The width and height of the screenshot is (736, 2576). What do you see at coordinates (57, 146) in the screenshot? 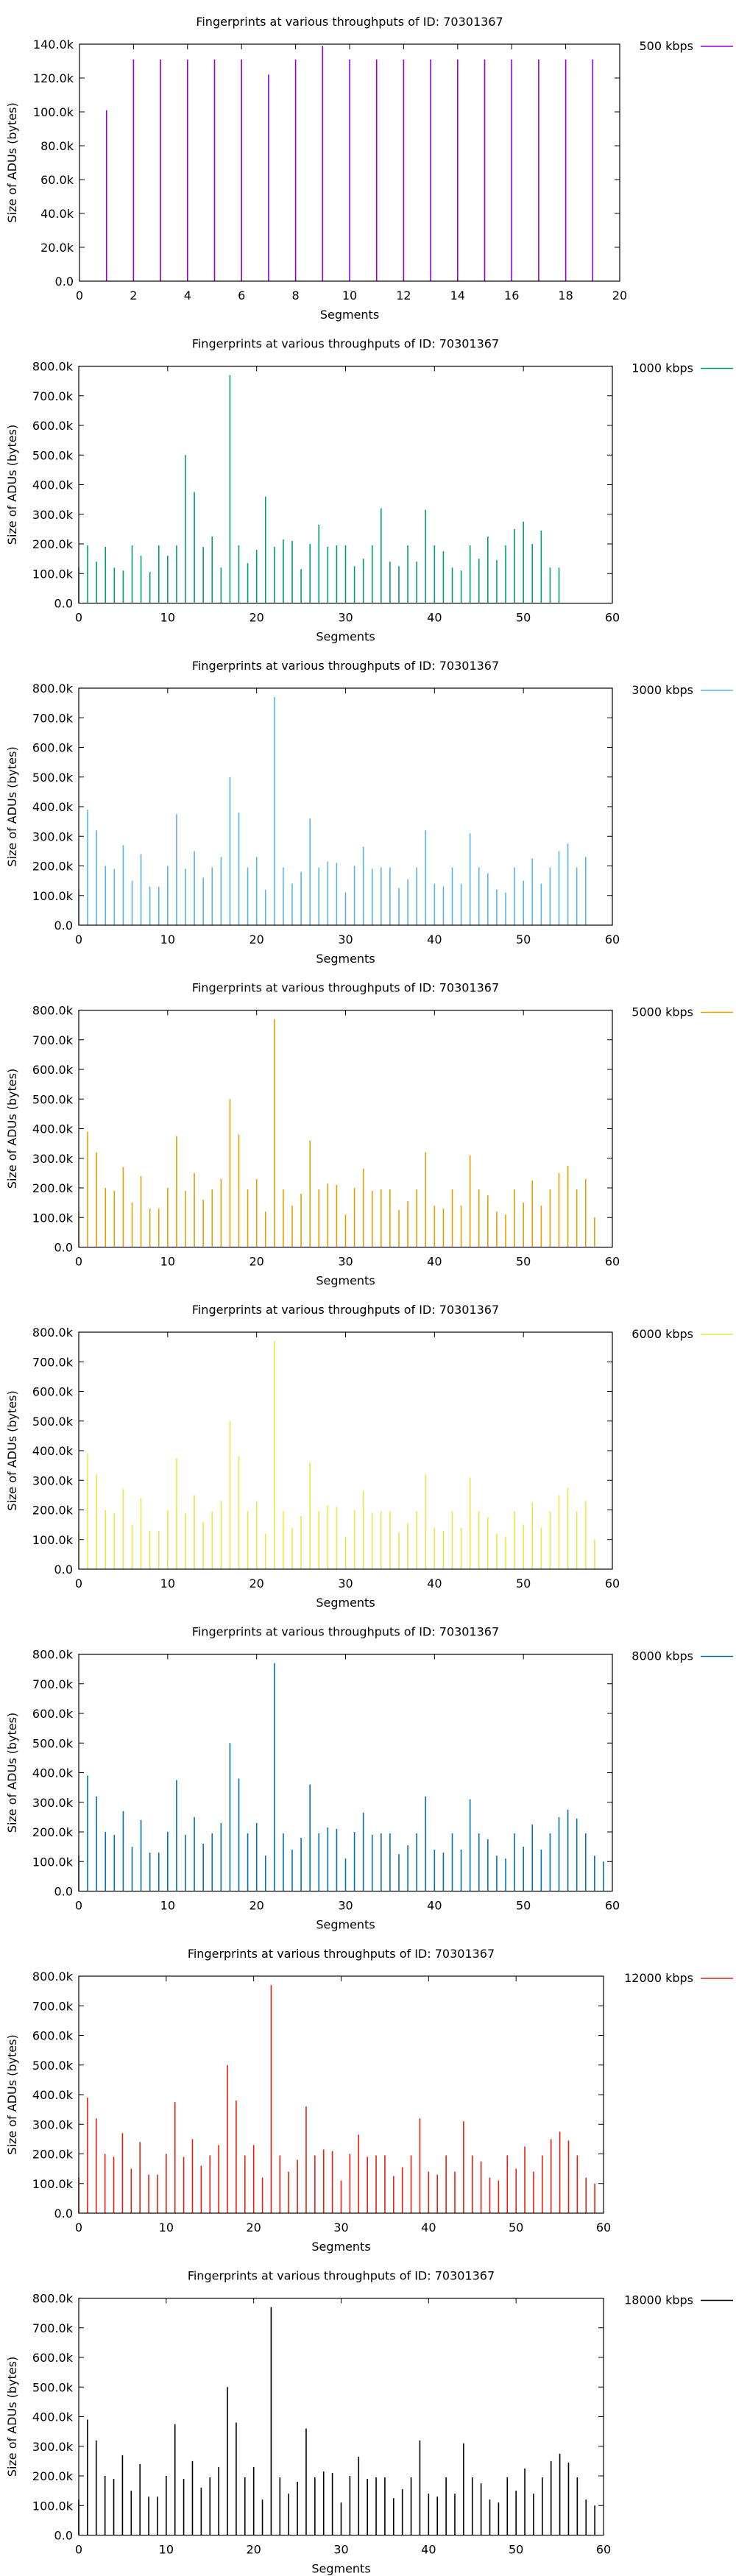
I see `y-tick-label: 80.0k` at bounding box center [57, 146].